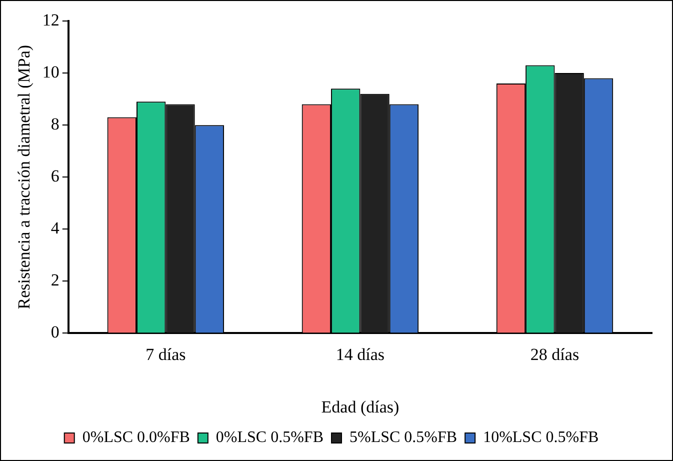 The width and height of the screenshot is (673, 461). I want to click on x-tick-label: 28 días, so click(555, 354).